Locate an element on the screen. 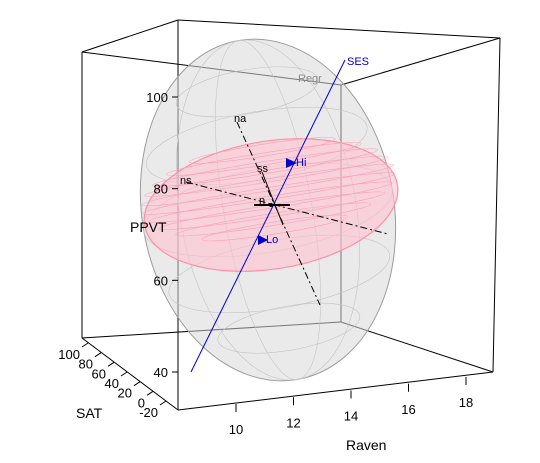 This screenshot has width=540, height=463. y-tick-label: 100 is located at coordinates (157, 97).